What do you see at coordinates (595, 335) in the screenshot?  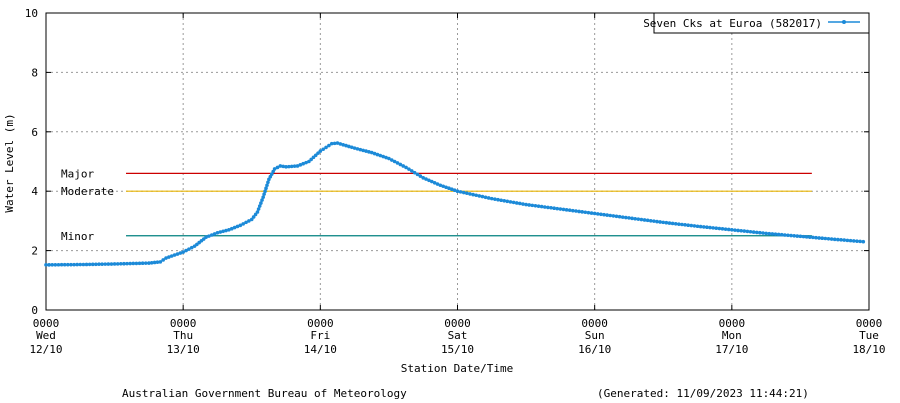 I see `x-tick-day-label: Sun` at bounding box center [595, 335].